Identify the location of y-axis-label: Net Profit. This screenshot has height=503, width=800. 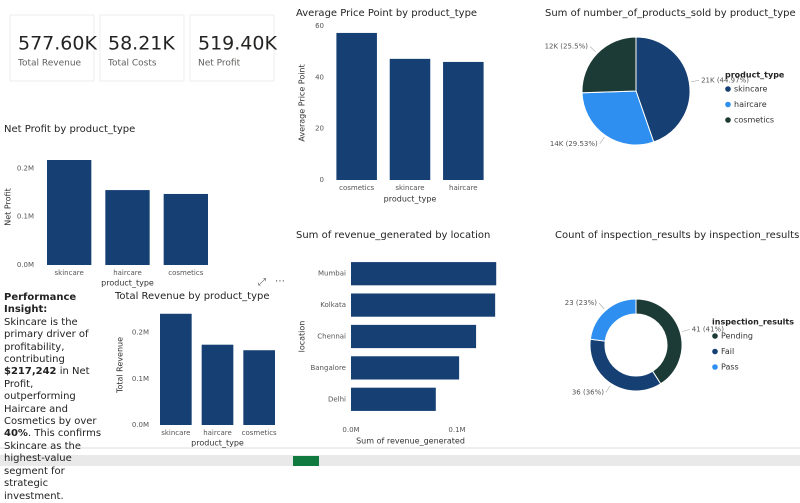
(8, 206).